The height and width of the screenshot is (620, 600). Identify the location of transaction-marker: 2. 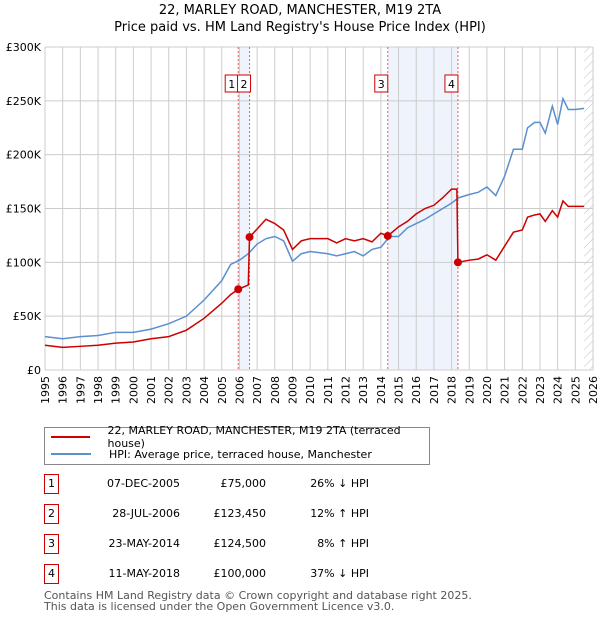
(51, 514).